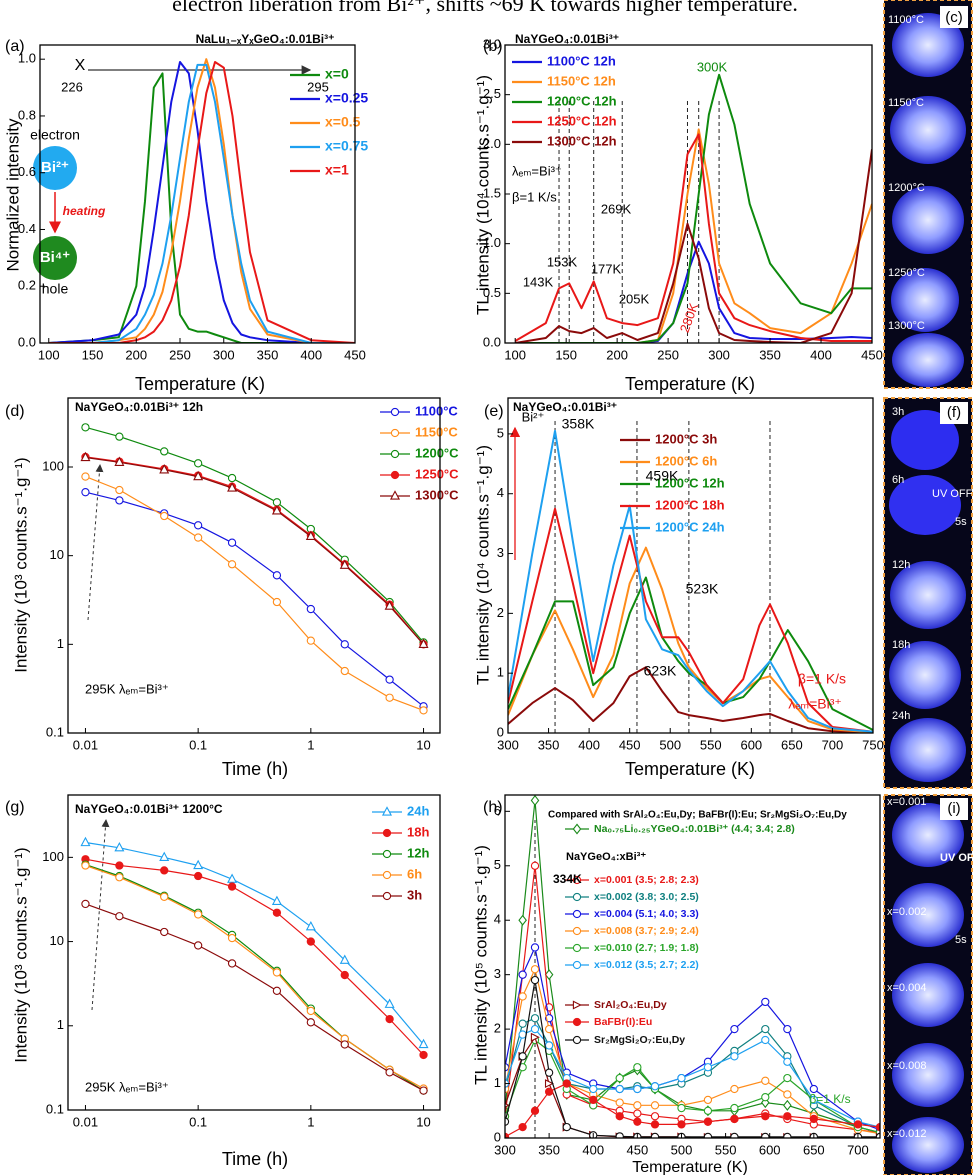  What do you see at coordinates (515, 354) in the screenshot?
I see `x-tick-label: 100` at bounding box center [515, 354].